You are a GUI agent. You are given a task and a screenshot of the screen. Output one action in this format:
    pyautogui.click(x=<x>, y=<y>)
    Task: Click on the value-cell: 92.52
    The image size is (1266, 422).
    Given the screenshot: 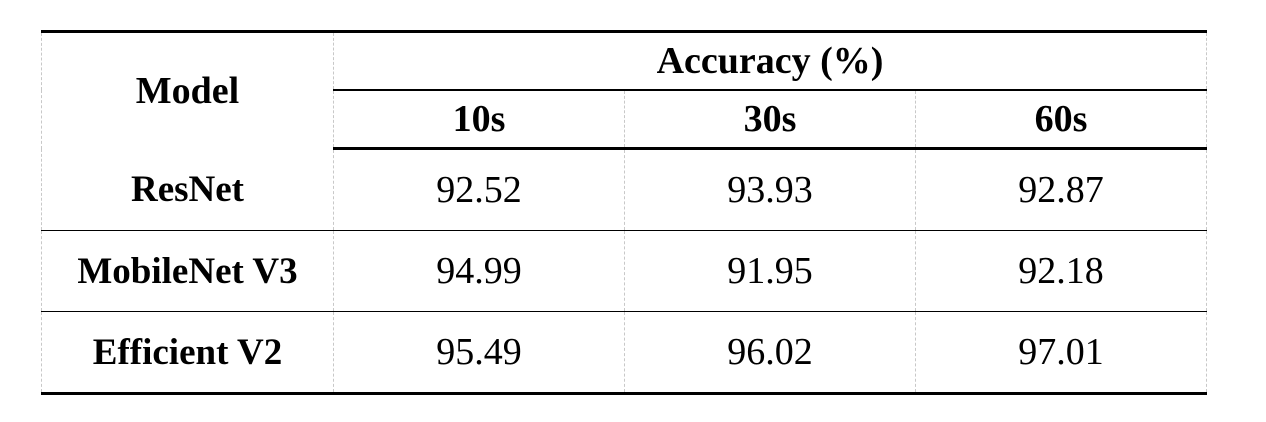 What is the action you would take?
    pyautogui.click(x=479, y=189)
    